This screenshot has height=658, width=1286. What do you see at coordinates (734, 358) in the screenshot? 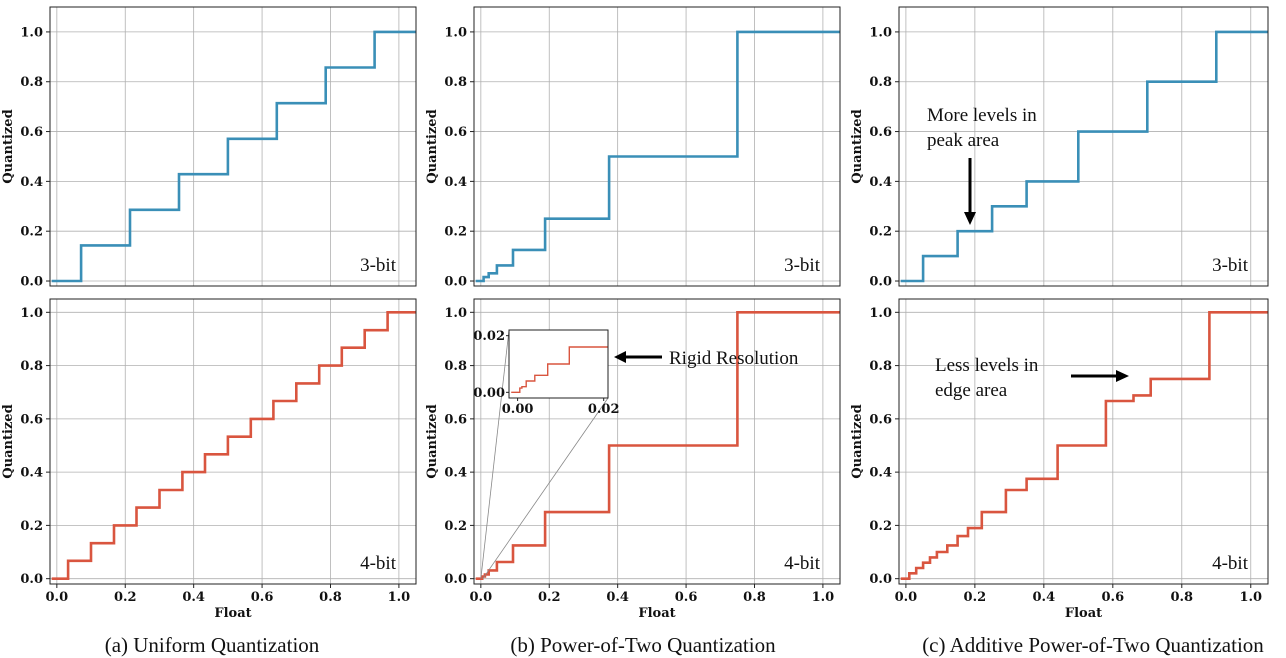
I see `rigid-resolution-label: Rigid Resolution` at bounding box center [734, 358].